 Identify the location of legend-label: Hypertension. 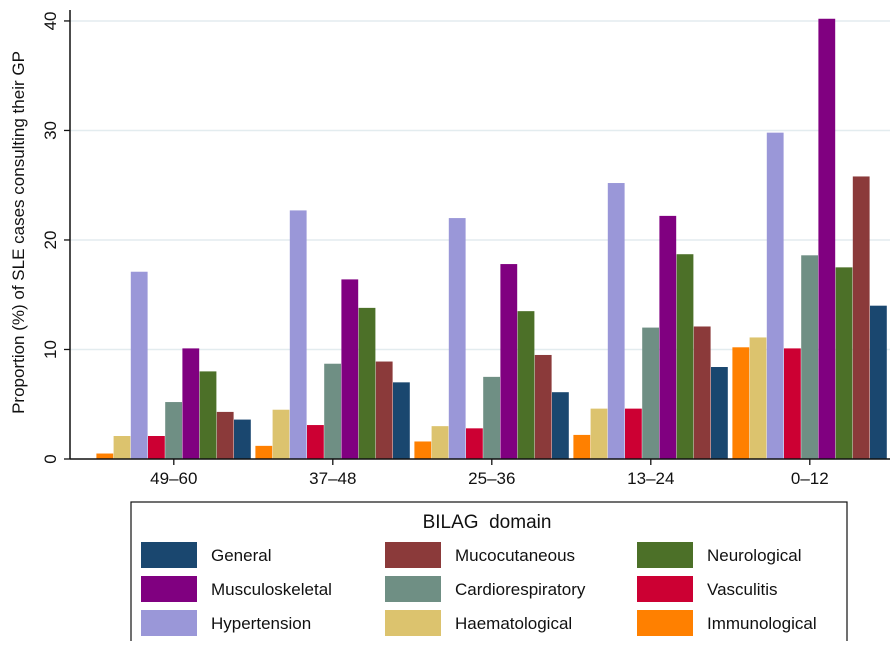
(261, 623).